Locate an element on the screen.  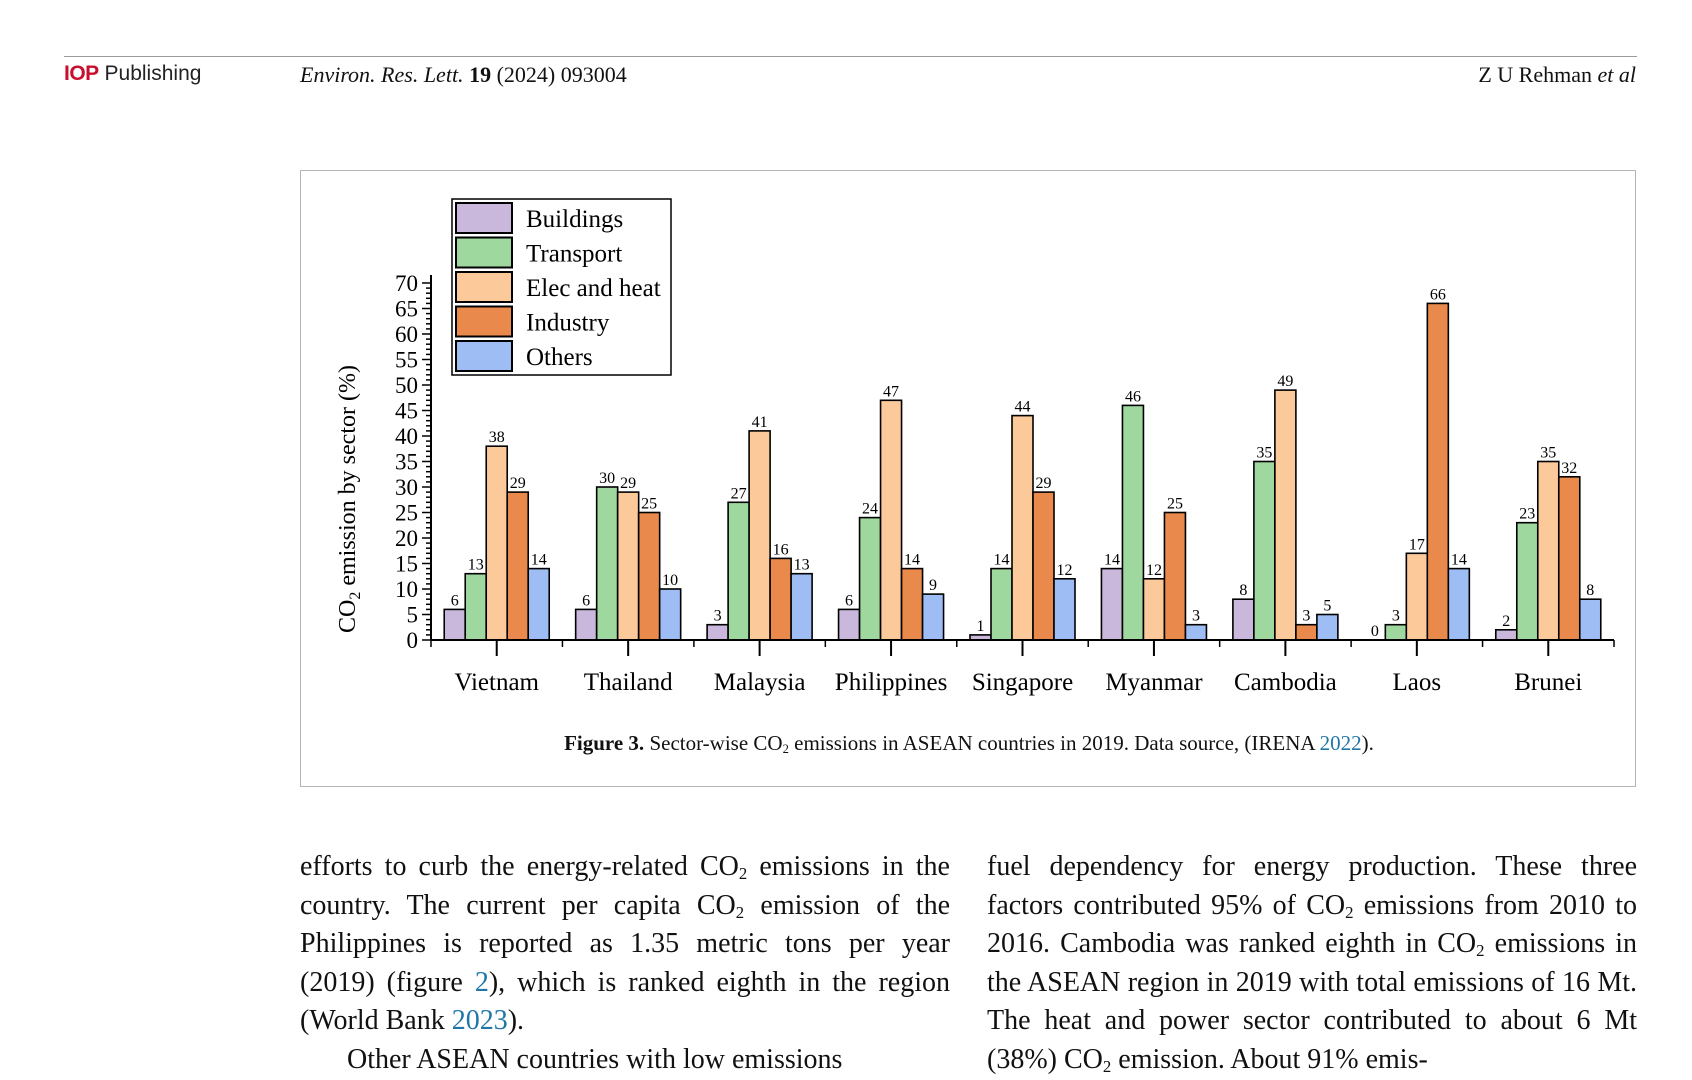
y-axis-label: CO2 emission by sector (%) is located at coordinates (349, 499).